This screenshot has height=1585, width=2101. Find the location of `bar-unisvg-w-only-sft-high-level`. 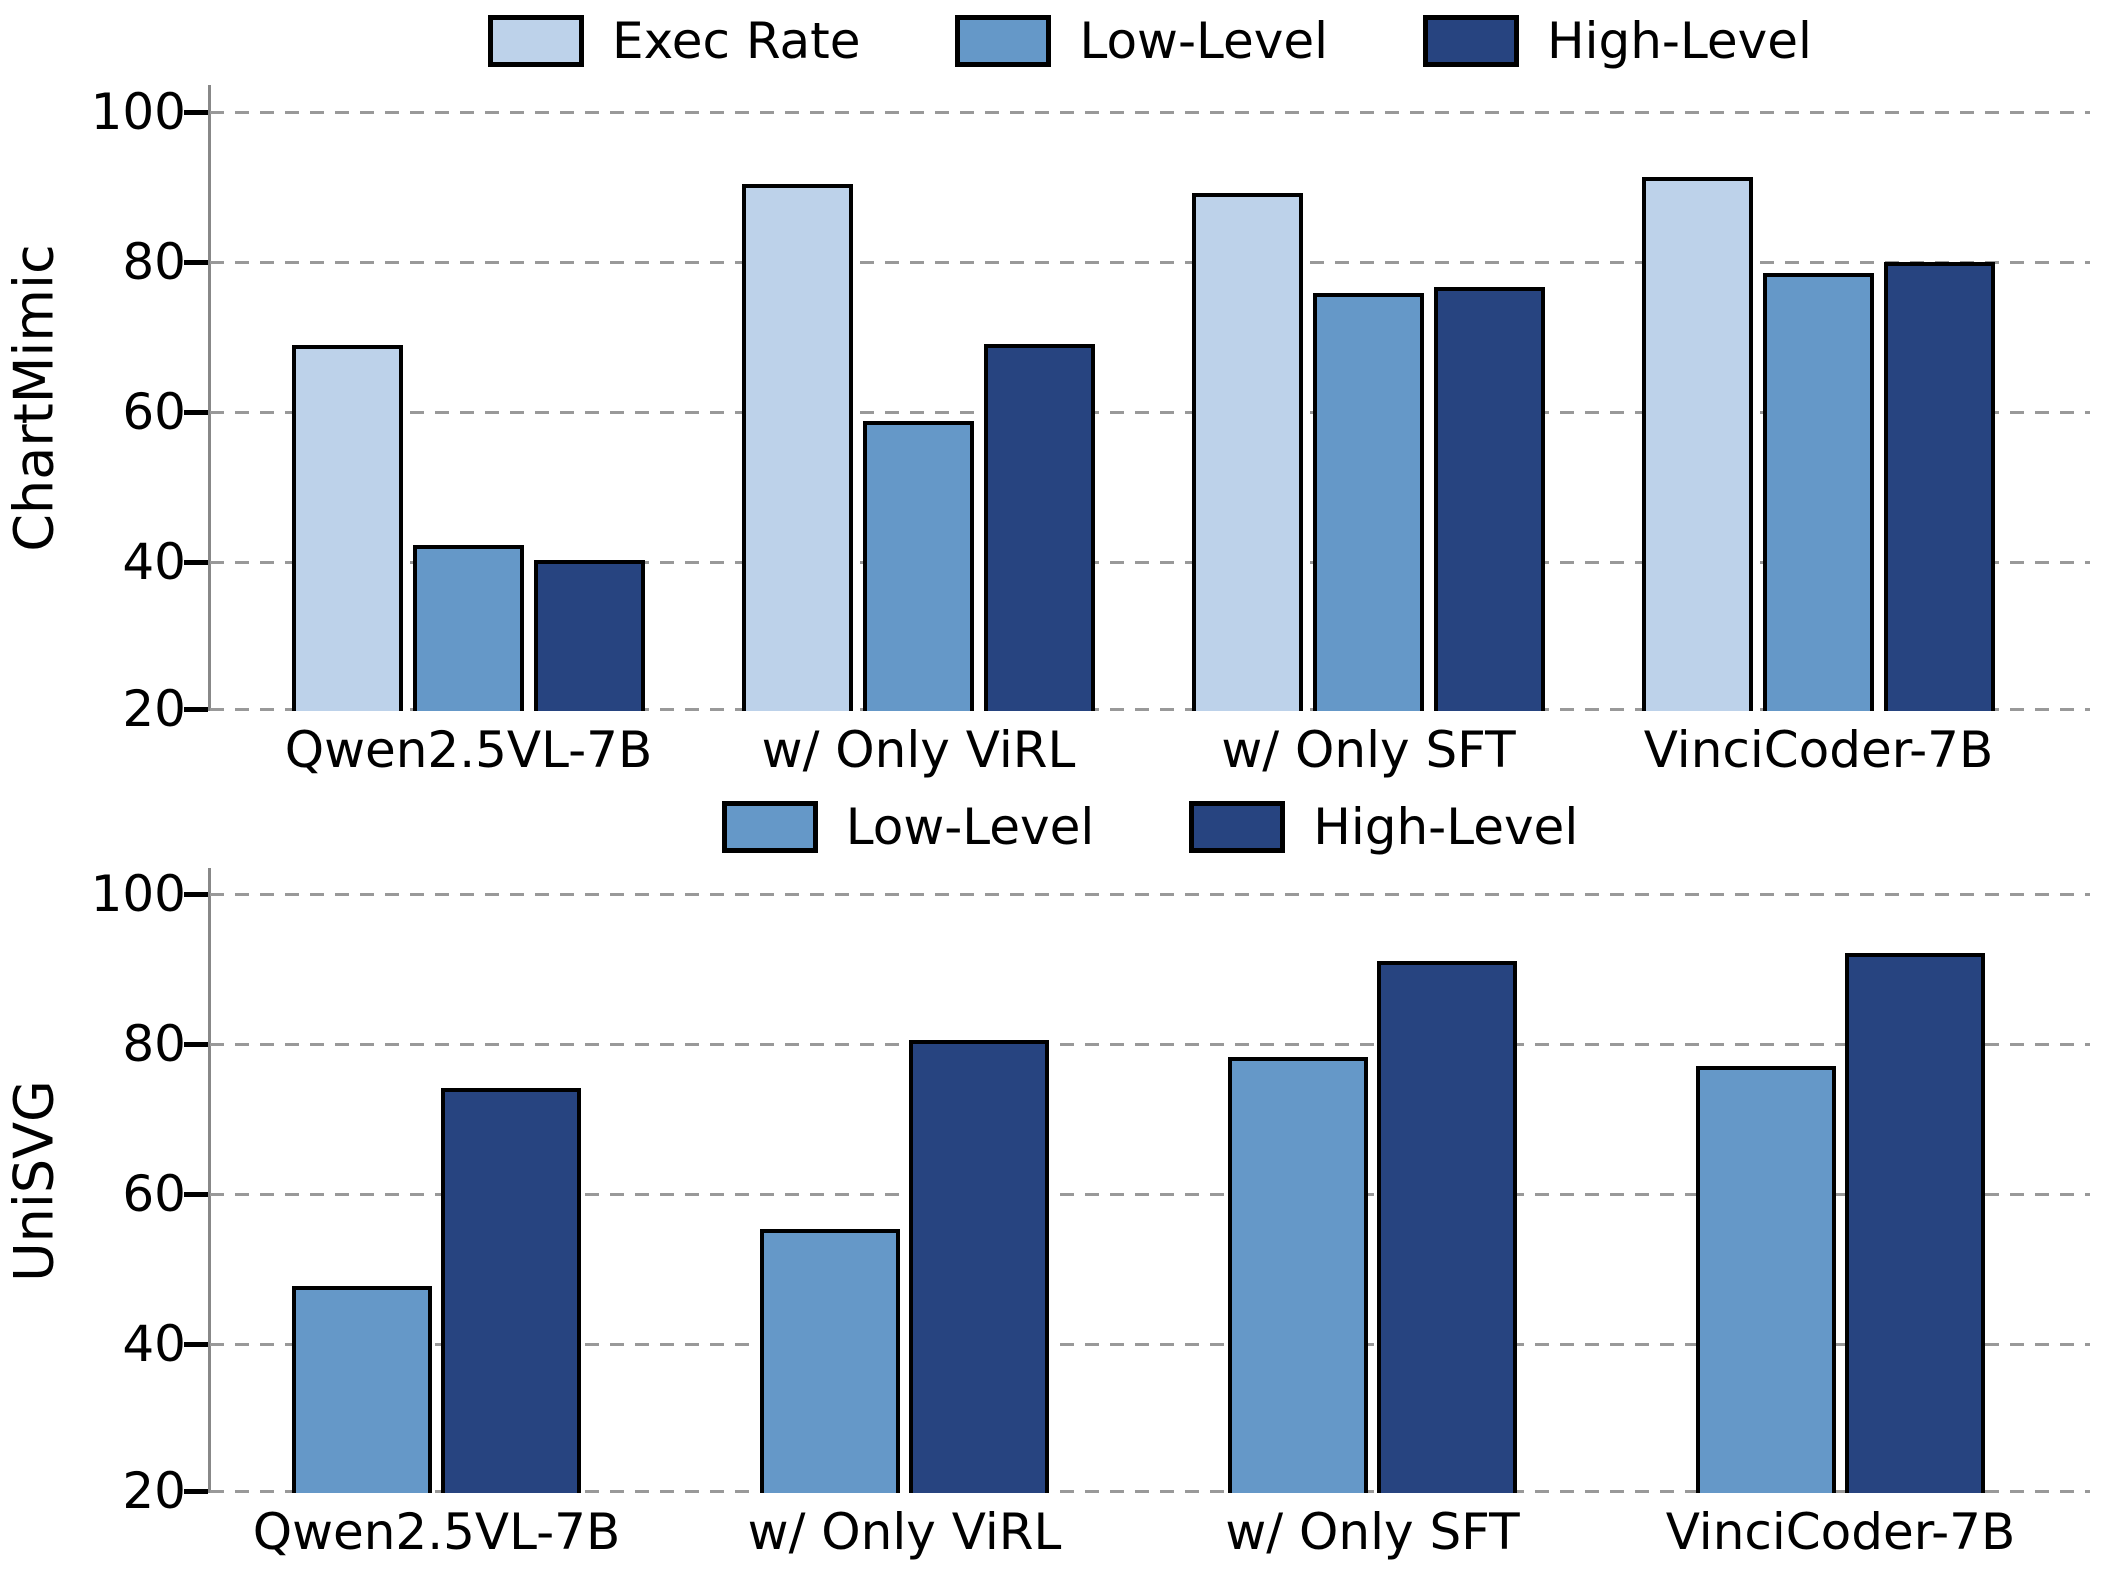

bar-unisvg-w-only-sft-high-level is located at coordinates (1447, 1226).